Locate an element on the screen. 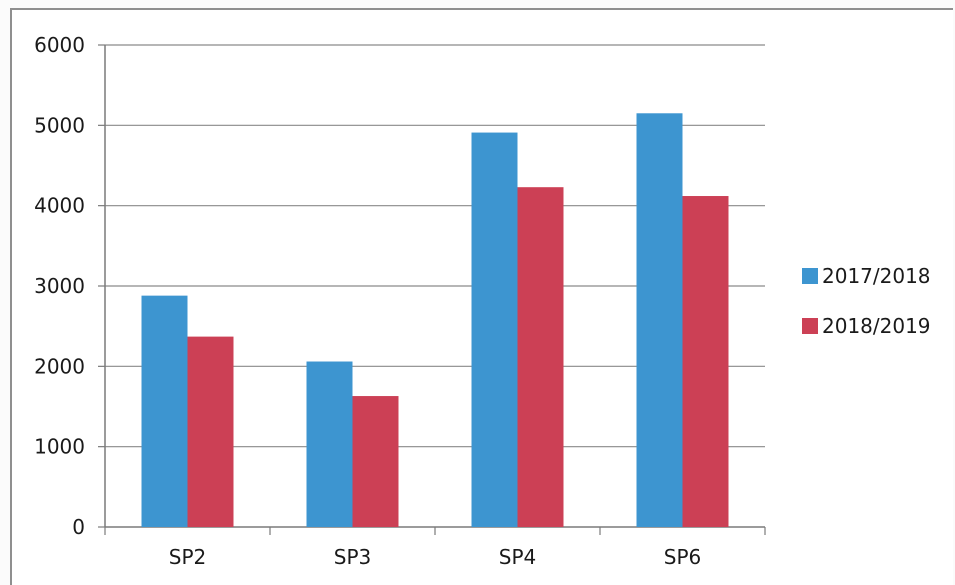 This screenshot has height=585, width=955. y-tick-label: 2000 is located at coordinates (59, 366).